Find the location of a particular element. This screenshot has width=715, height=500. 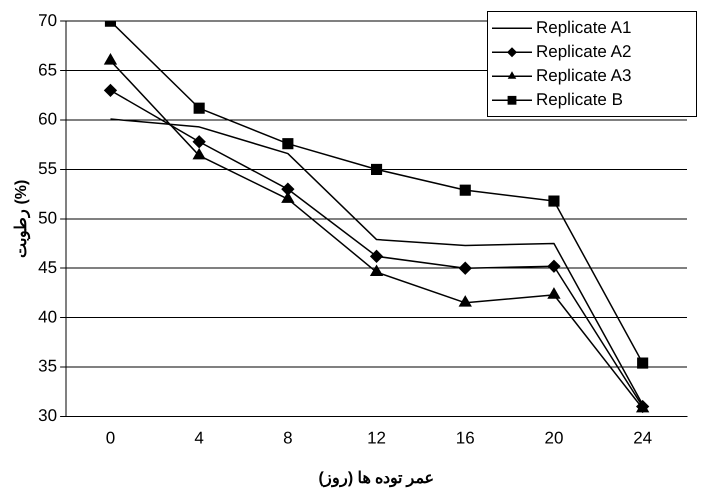

x-tick-label: 8 is located at coordinates (288, 438).